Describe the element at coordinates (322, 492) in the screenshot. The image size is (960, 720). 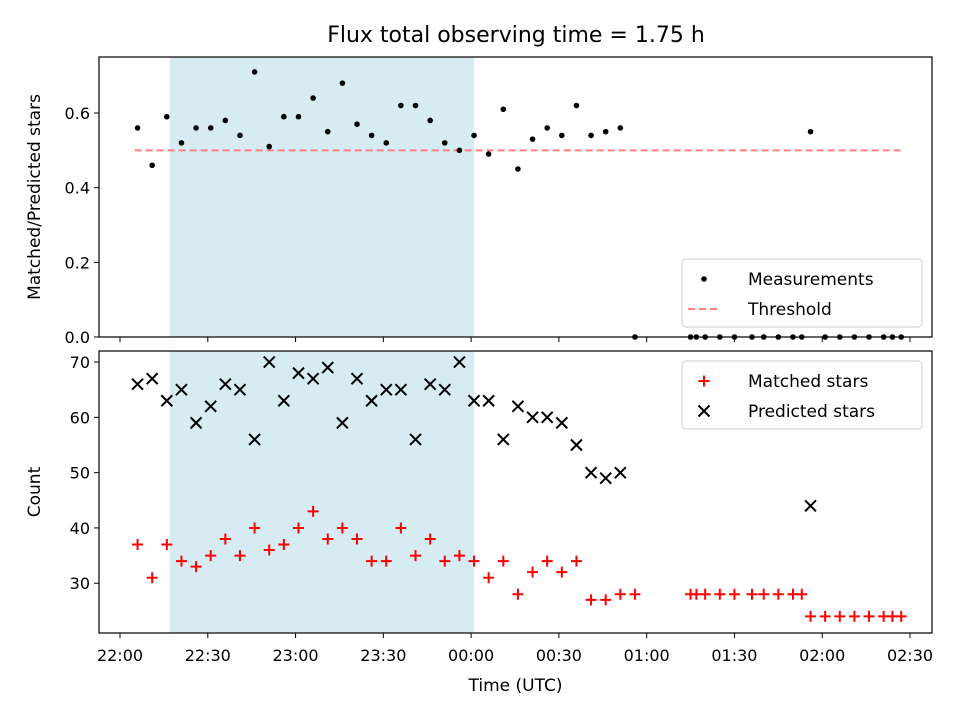
I see `observing-span` at that location.